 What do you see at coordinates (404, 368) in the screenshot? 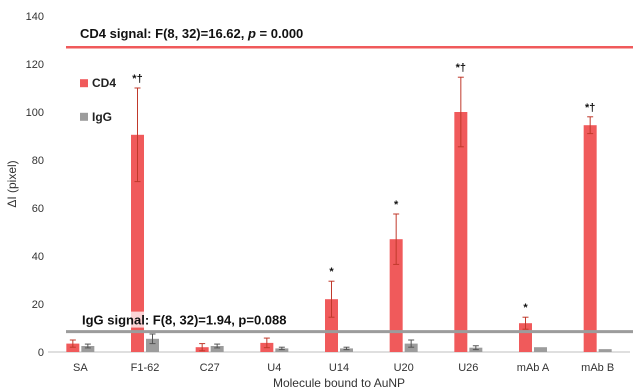
I see `x-tick-label: U20` at bounding box center [404, 368].